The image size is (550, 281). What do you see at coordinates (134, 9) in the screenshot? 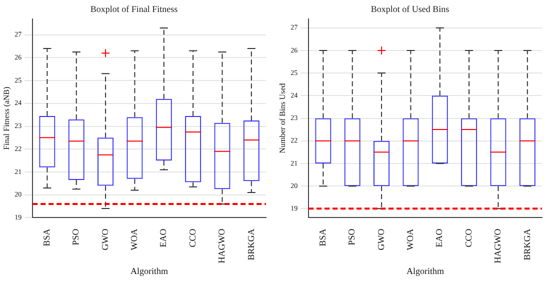
I see `chart-title: Boxplot of Final Fitness` at bounding box center [134, 9].